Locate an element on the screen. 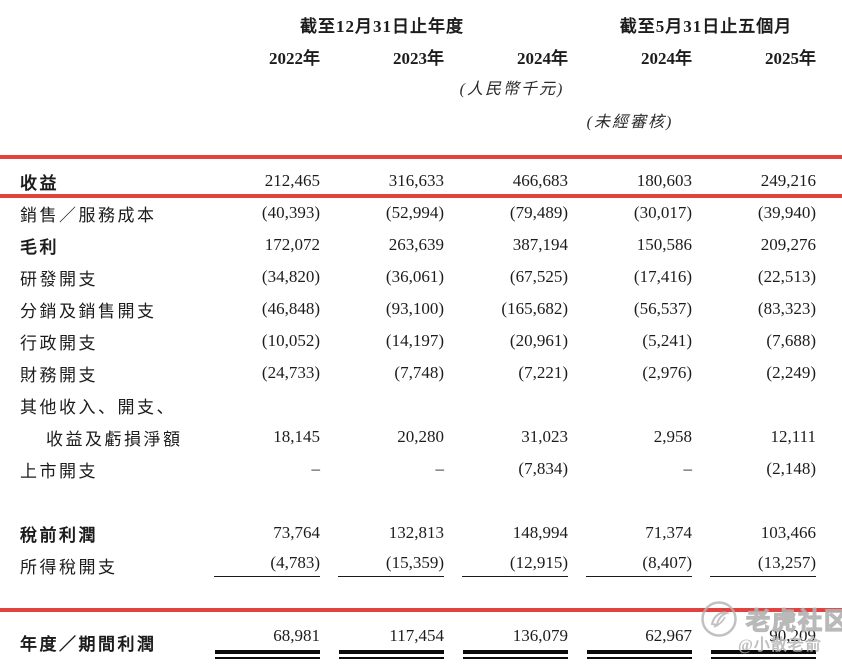 The width and height of the screenshot is (842, 666). row-value-cell: (4,783) is located at coordinates (258, 565).